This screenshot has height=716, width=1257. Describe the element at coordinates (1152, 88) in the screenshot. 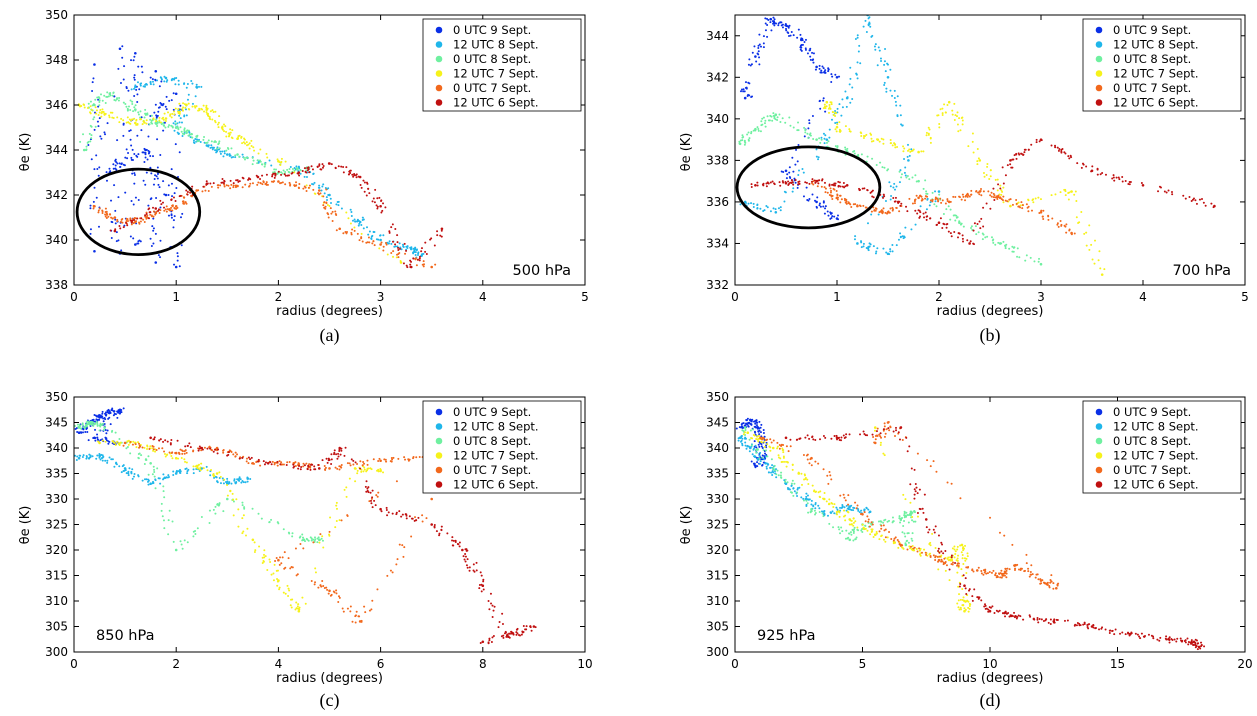

I see `legend-label: 0 UTC 7 Sept.` at that location.